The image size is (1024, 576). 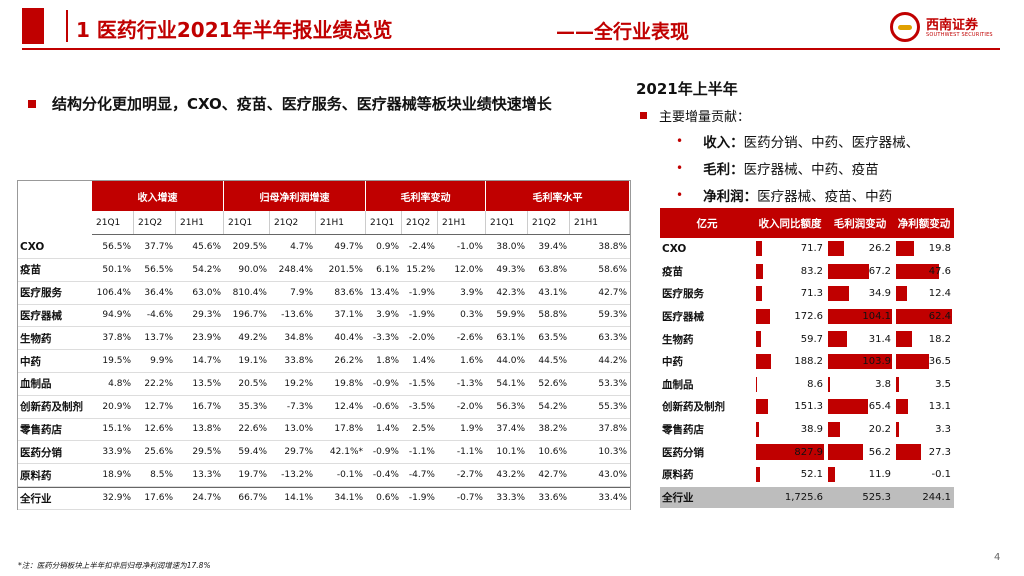 I want to click on table-cell: 44.0%, so click(x=510, y=361).